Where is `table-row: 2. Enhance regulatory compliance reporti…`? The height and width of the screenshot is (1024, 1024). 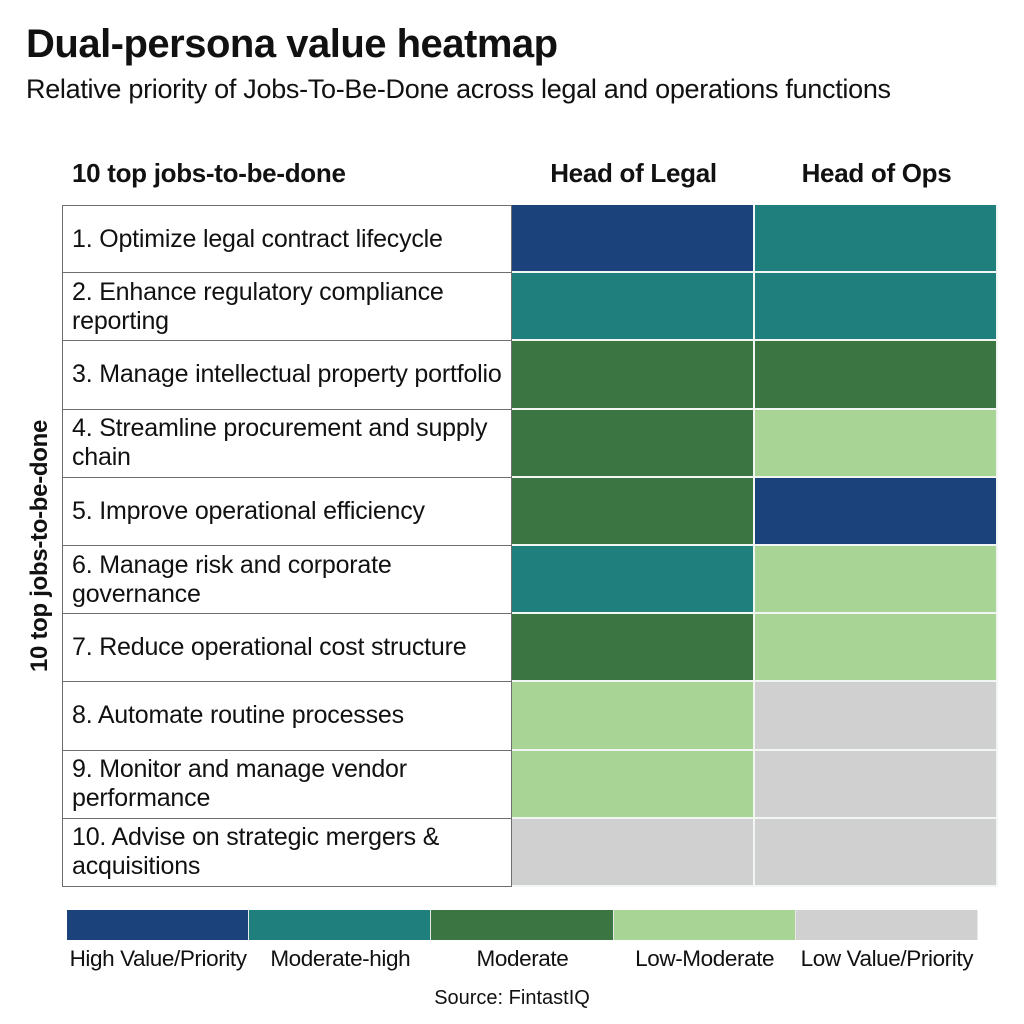 table-row: 2. Enhance regulatory compliance reporti… is located at coordinates (530, 307).